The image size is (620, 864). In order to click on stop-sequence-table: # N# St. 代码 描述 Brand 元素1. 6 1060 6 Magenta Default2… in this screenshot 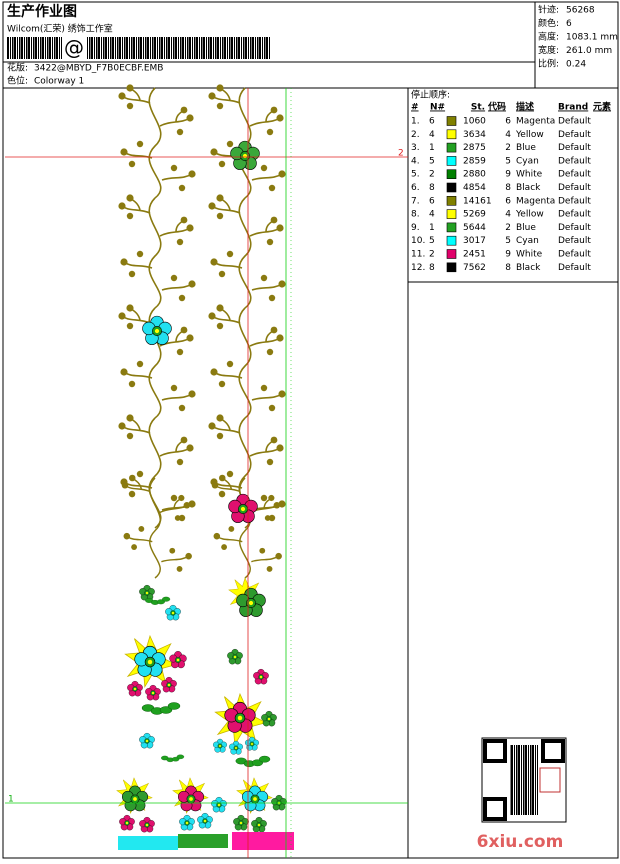, I will do `click(511, 187)`.